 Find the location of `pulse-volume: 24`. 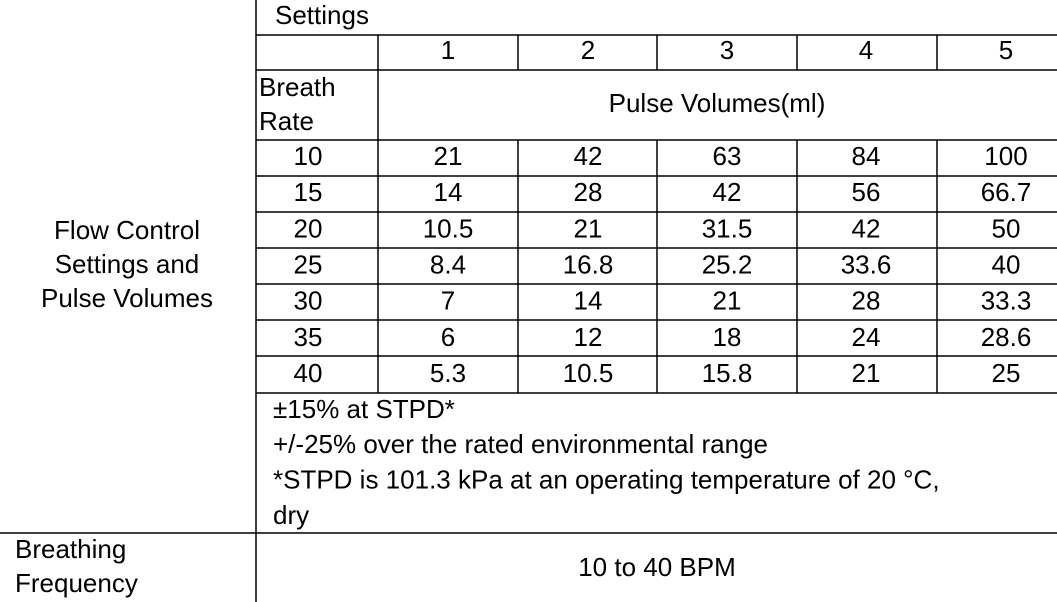

pulse-volume: 24 is located at coordinates (866, 337).